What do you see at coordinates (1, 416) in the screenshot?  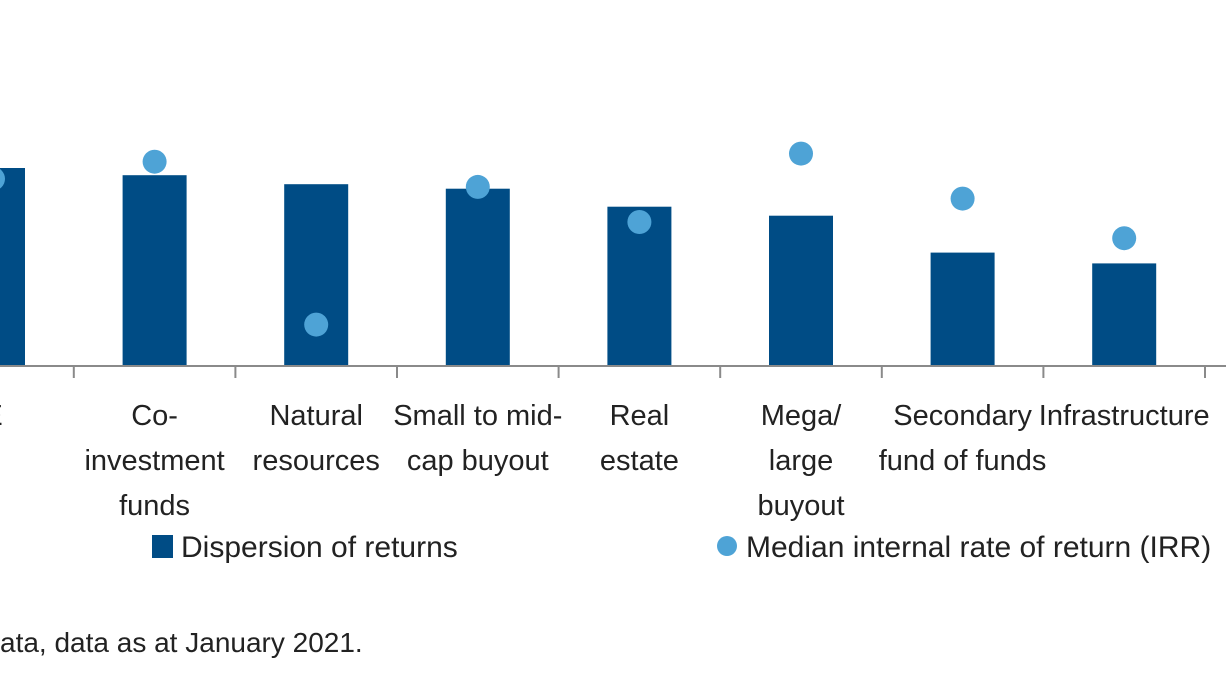 I see `category-label: E` at bounding box center [1, 416].